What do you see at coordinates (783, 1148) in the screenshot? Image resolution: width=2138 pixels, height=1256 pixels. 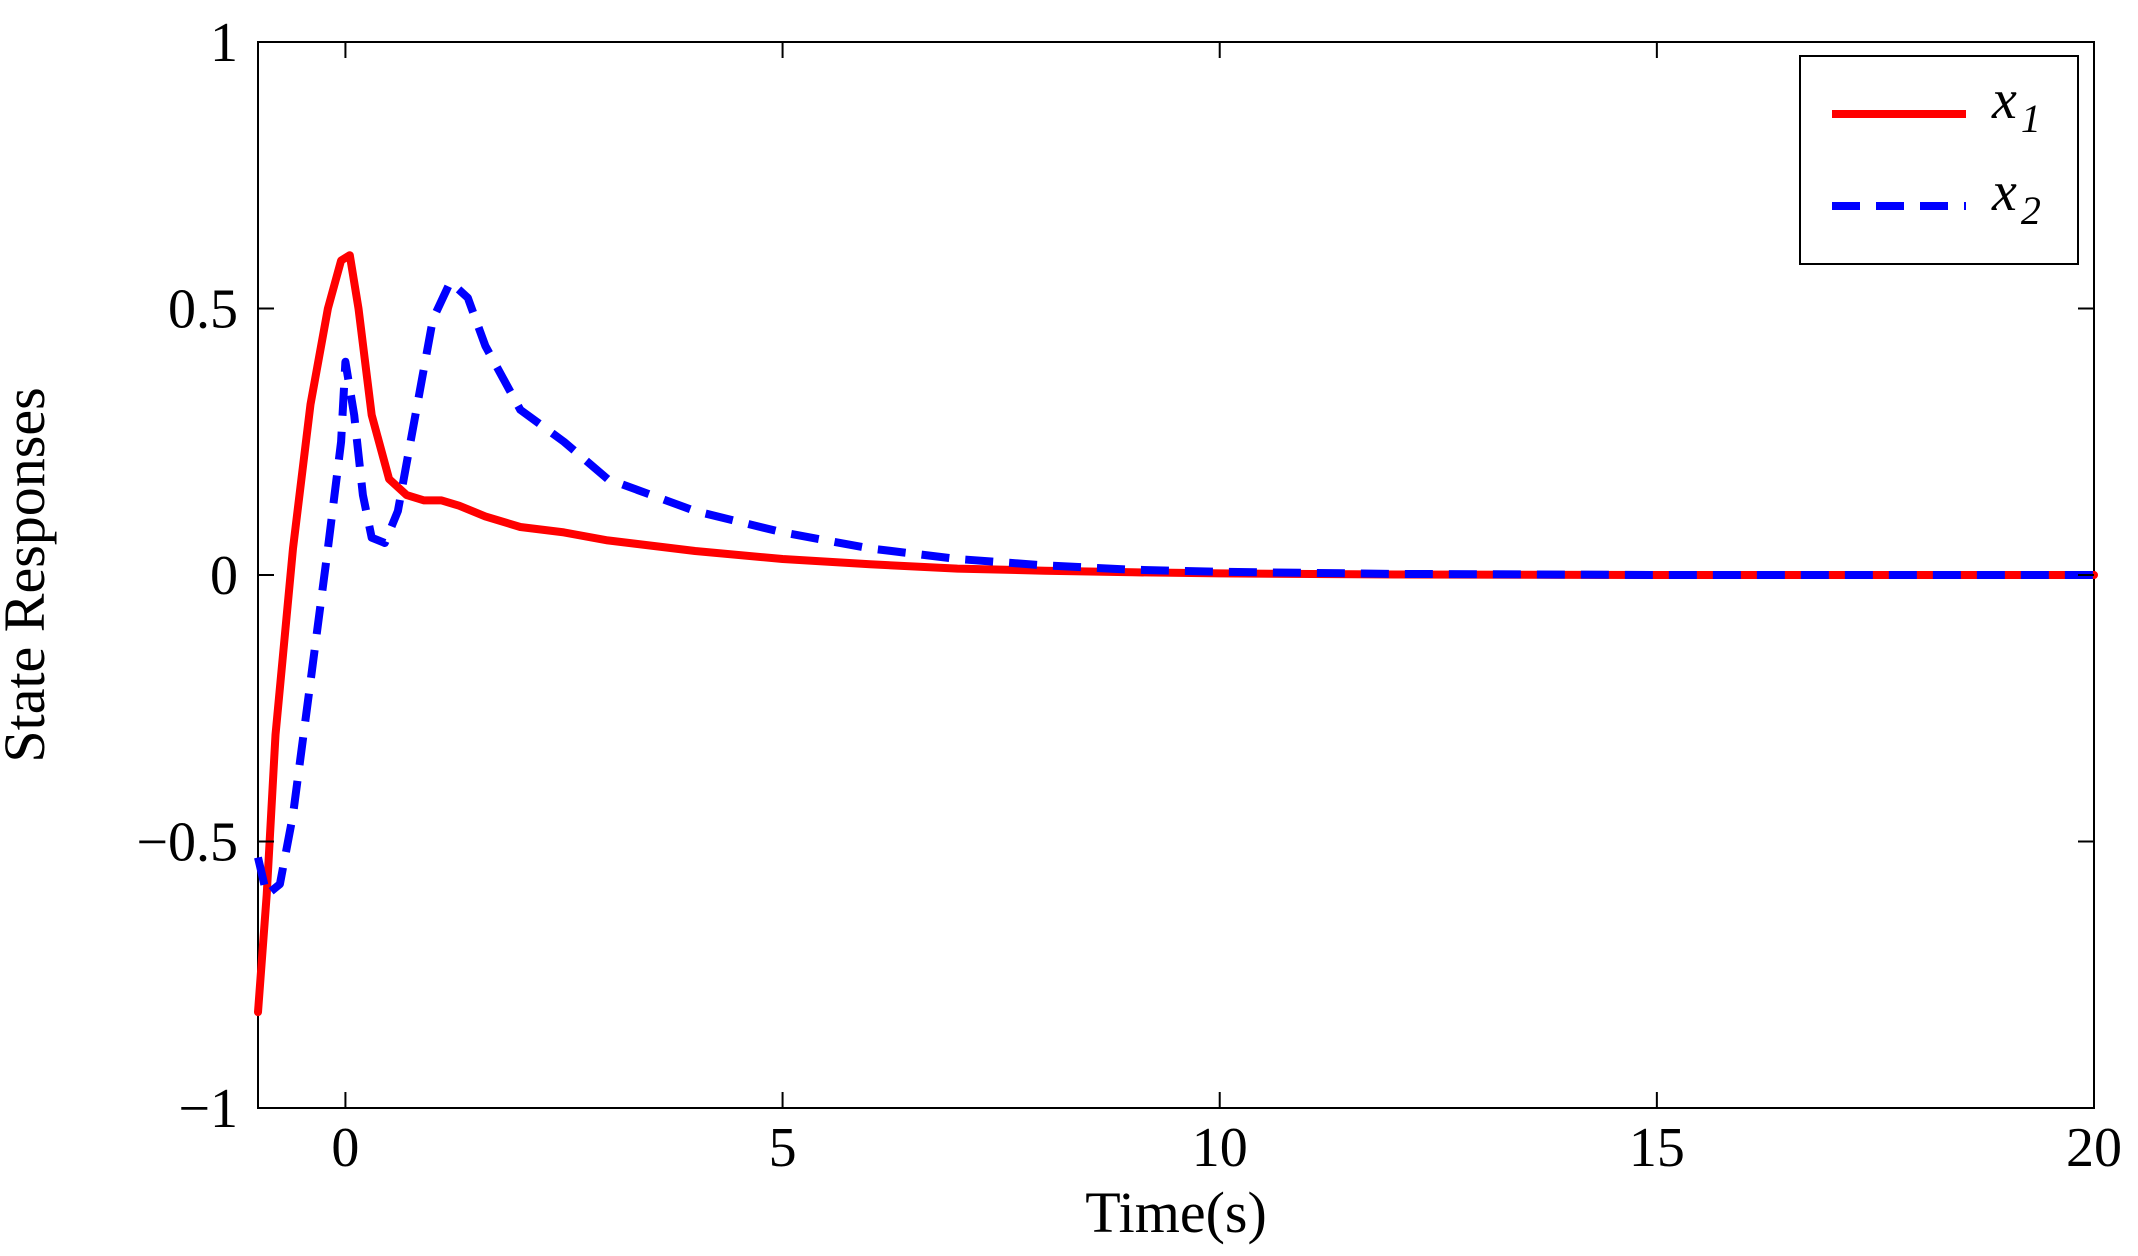 I see `x-tick-label: 5` at bounding box center [783, 1148].